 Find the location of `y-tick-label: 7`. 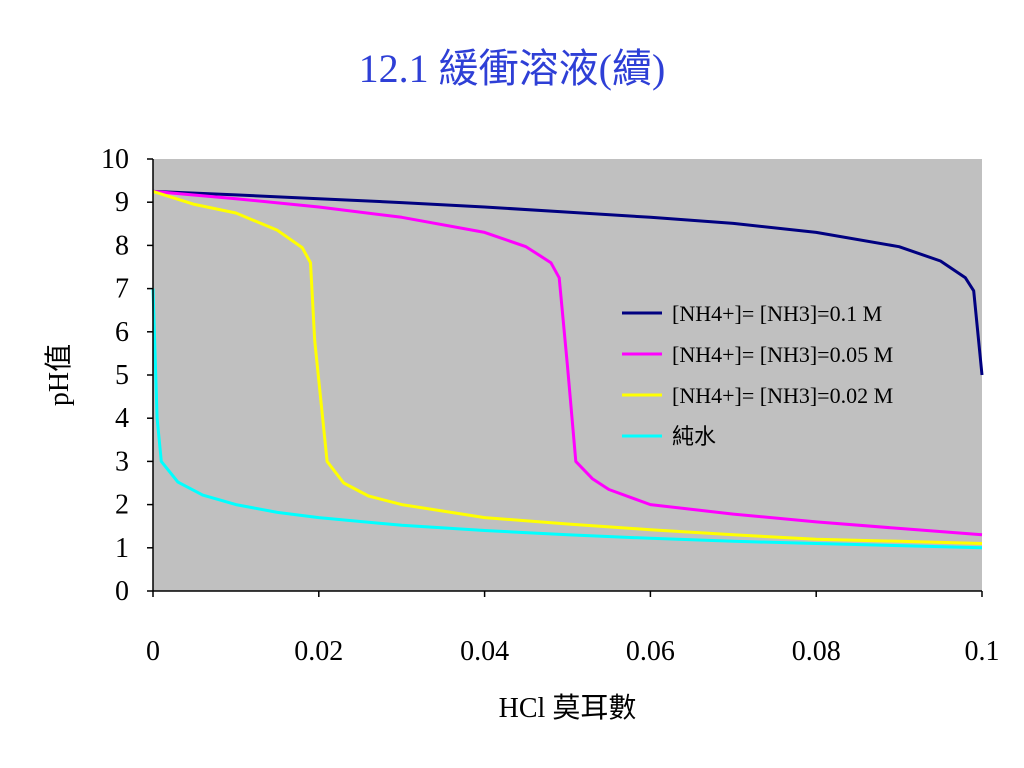

y-tick-label: 7 is located at coordinates (122, 289).